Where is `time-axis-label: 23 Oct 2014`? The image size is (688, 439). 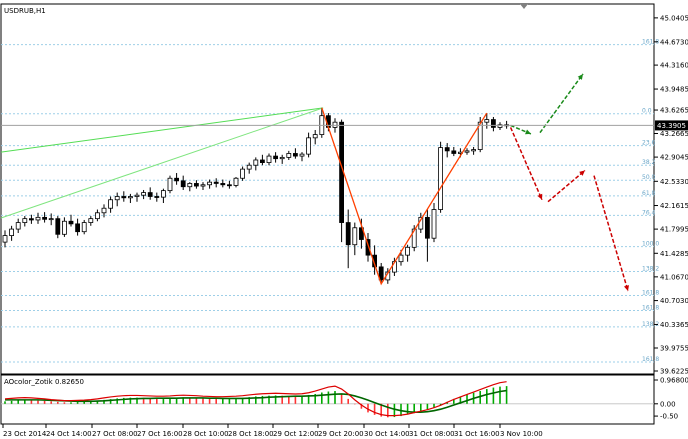 time-axis-label: 23 Oct 2014 is located at coordinates (25, 434).